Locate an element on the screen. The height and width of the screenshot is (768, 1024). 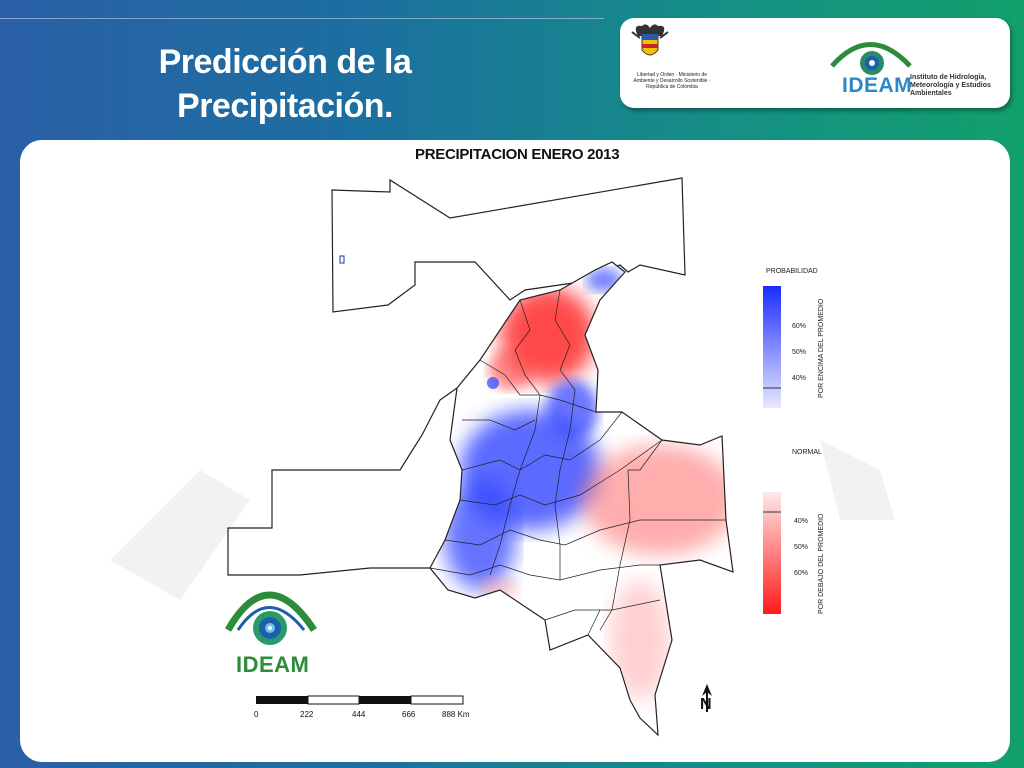
legend-above-tick-50: 50% is located at coordinates (799, 352).